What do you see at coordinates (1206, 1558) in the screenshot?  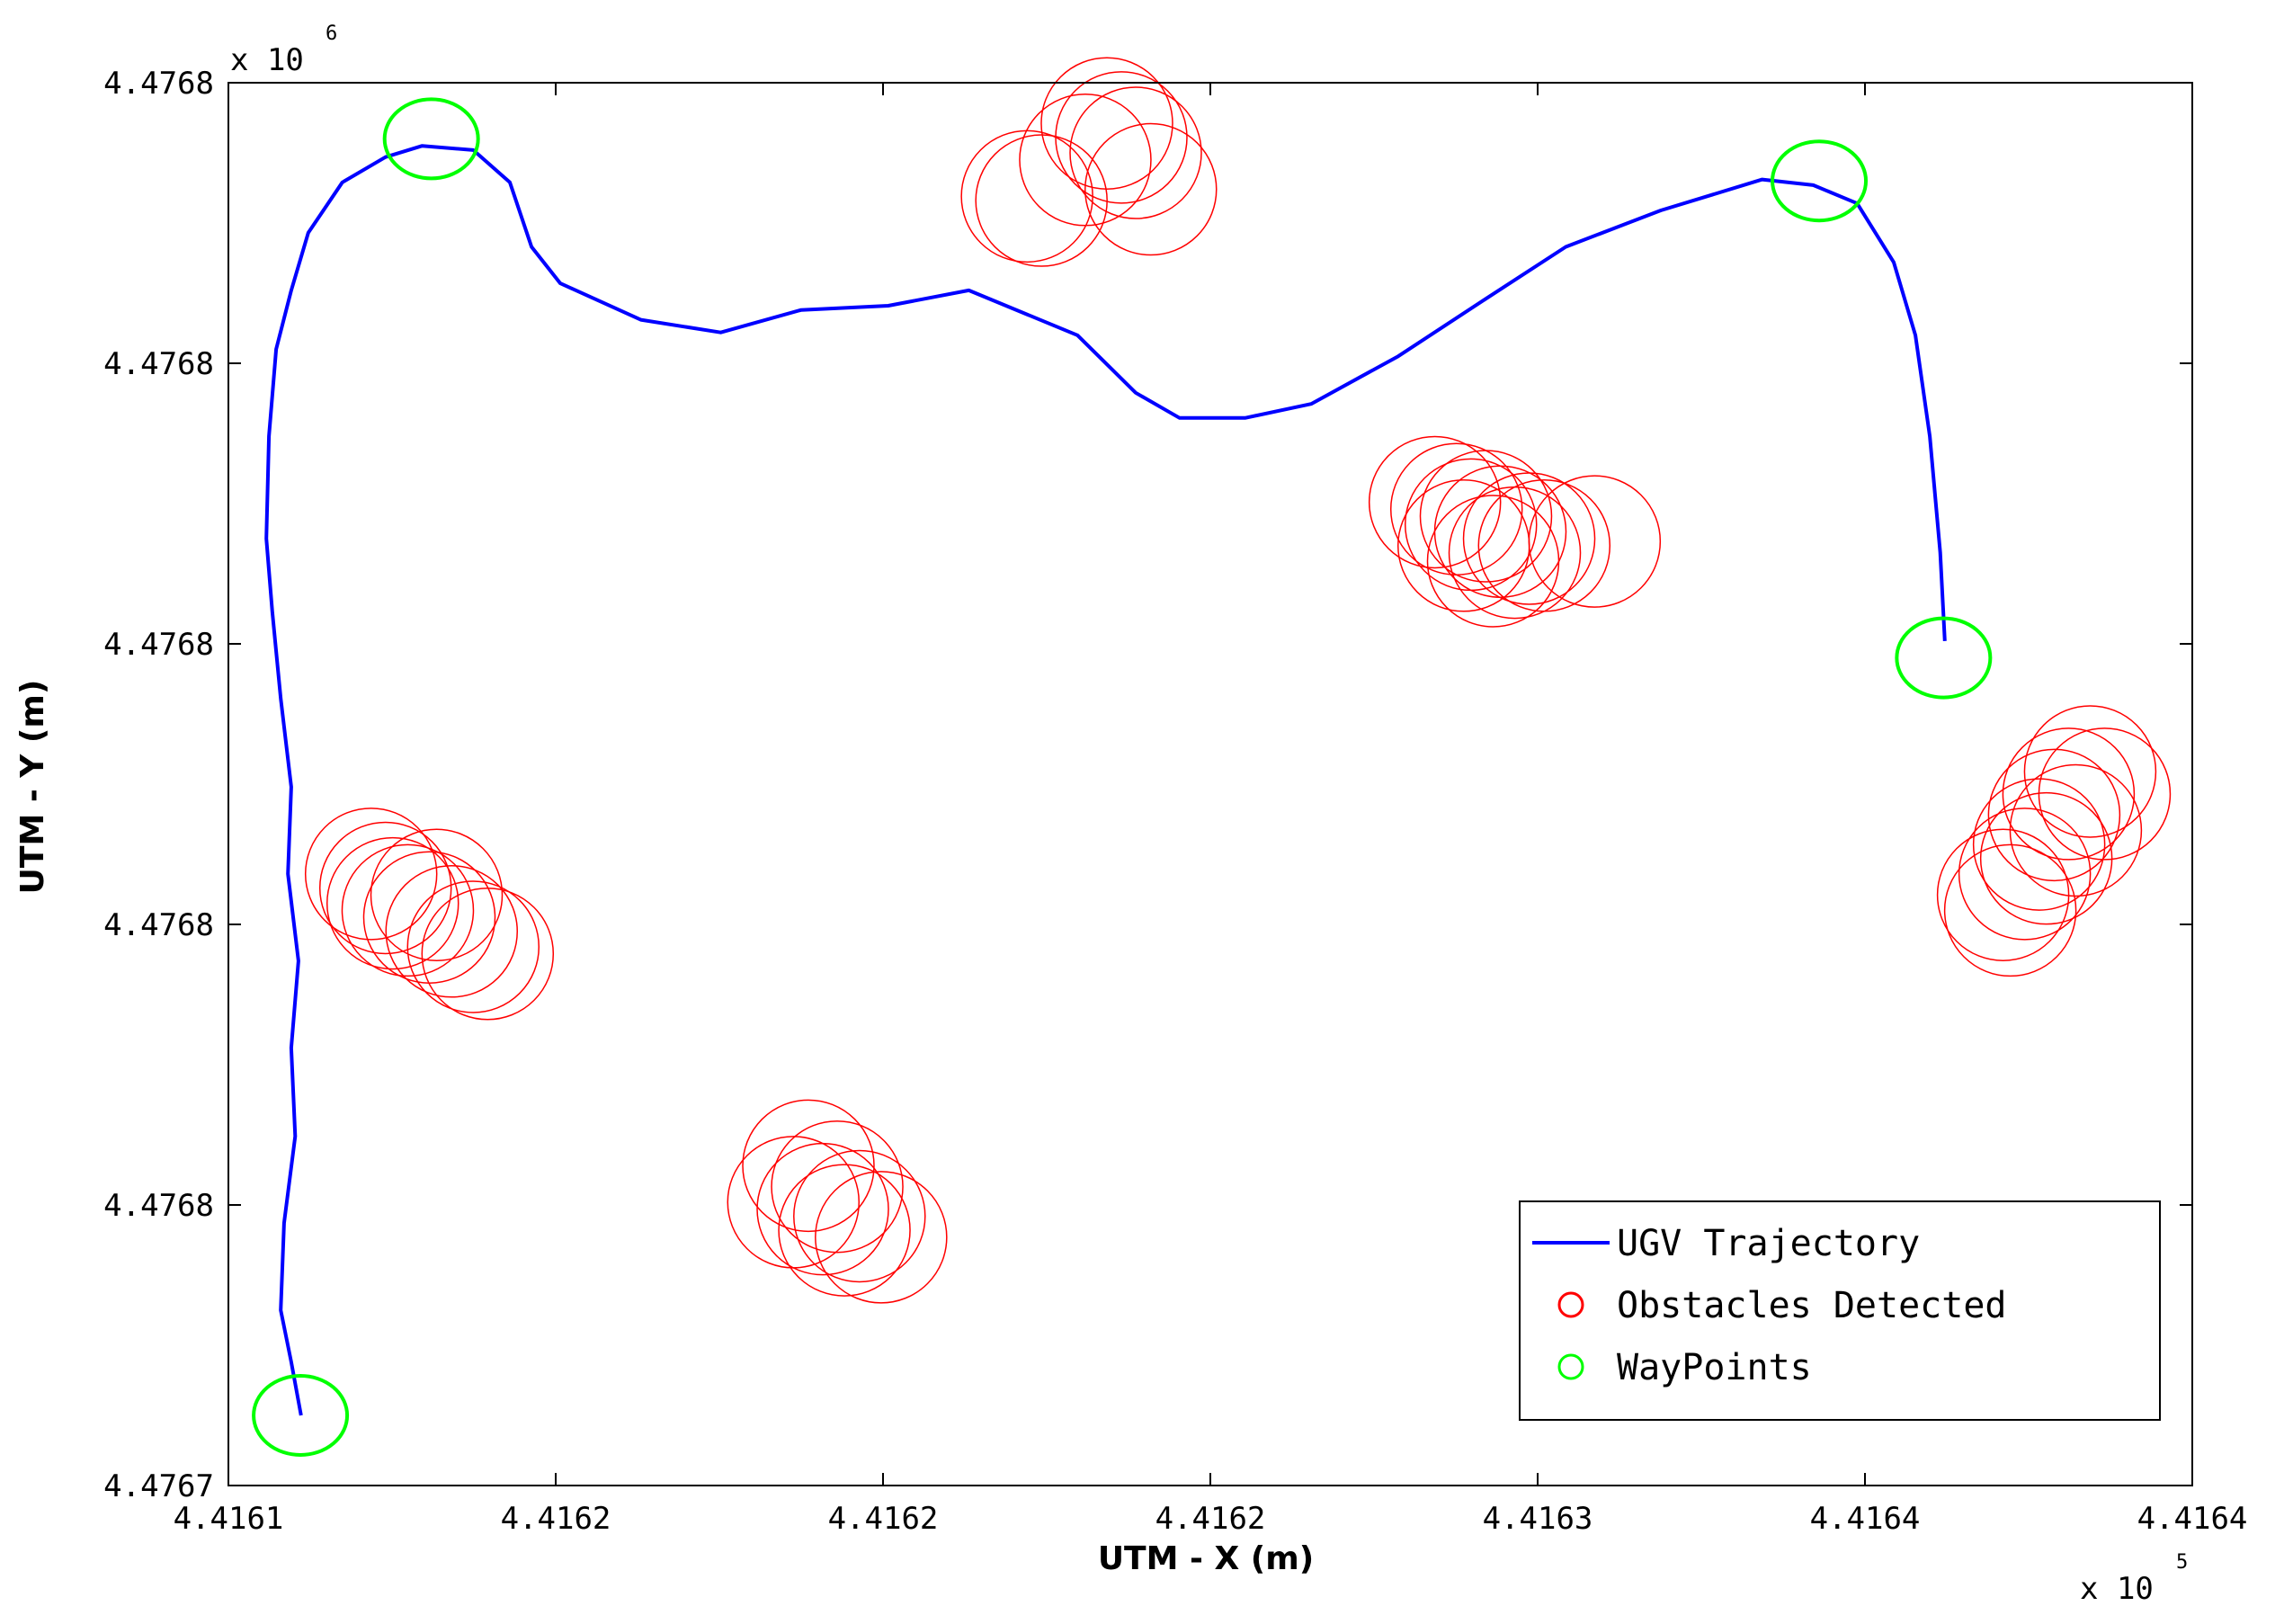 I see `x-axis-label: UTM - X (m)` at bounding box center [1206, 1558].